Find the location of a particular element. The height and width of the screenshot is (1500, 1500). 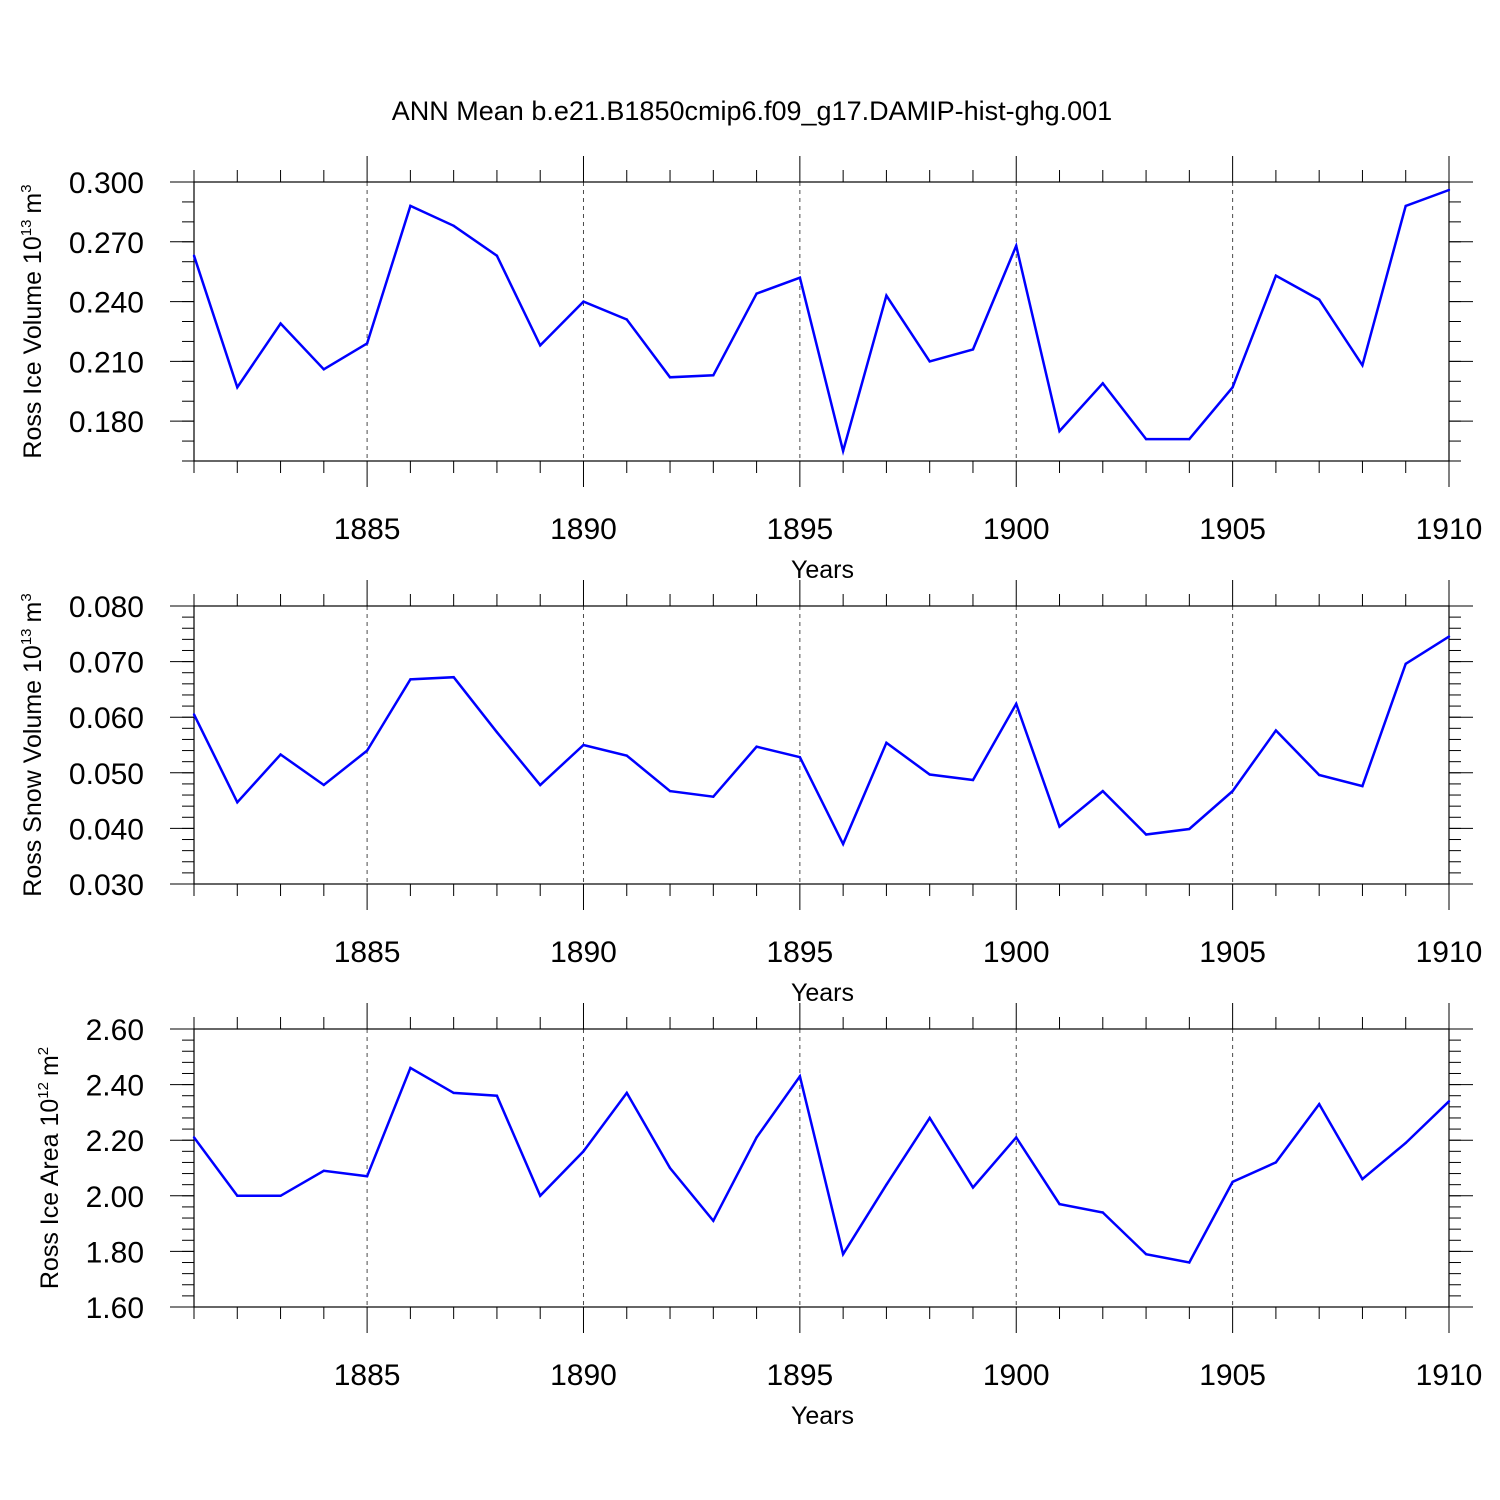

y-axis-title: Ross Ice Volume 1013 m3 is located at coordinates (32, 321).